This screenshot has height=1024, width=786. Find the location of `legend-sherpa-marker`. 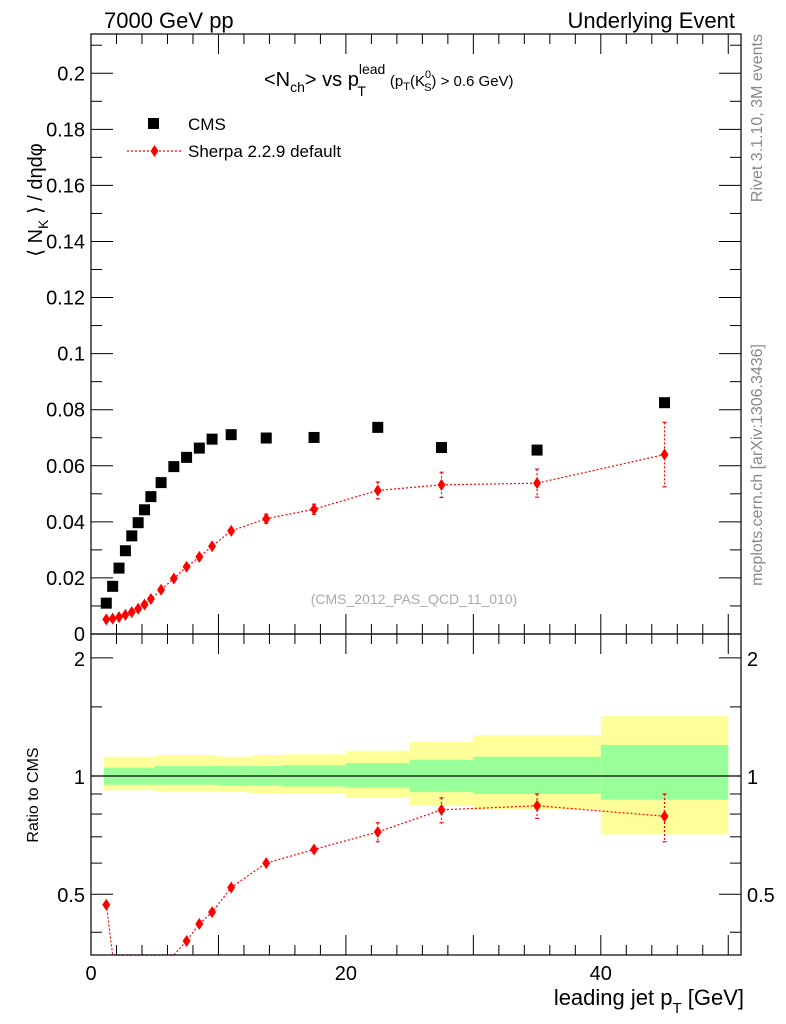

legend-sherpa-marker is located at coordinates (154, 151).